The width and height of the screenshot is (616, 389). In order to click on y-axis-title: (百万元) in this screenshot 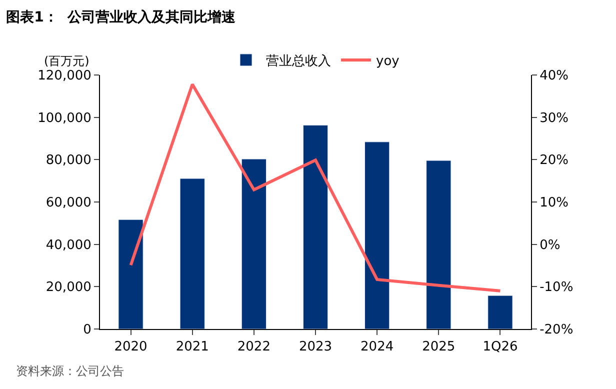, I will do `click(67, 61)`.